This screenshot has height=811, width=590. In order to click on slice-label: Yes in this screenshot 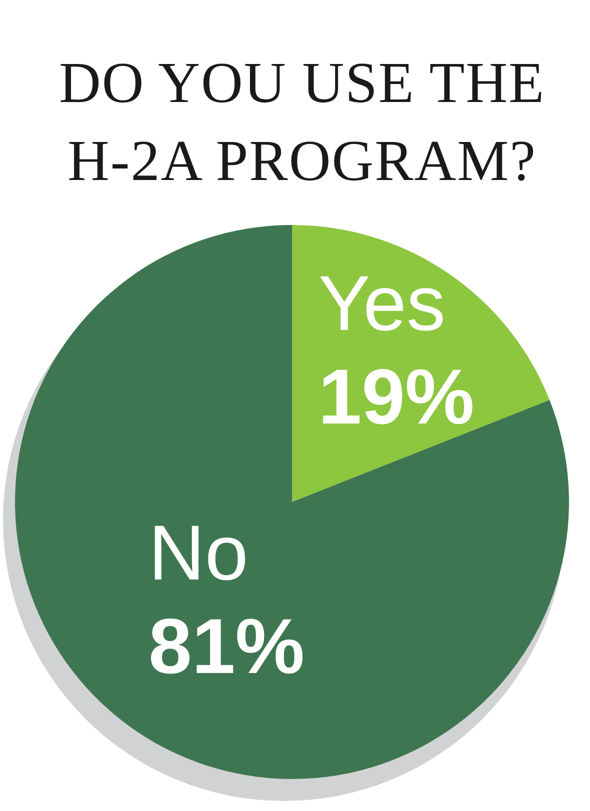, I will do `click(382, 302)`.